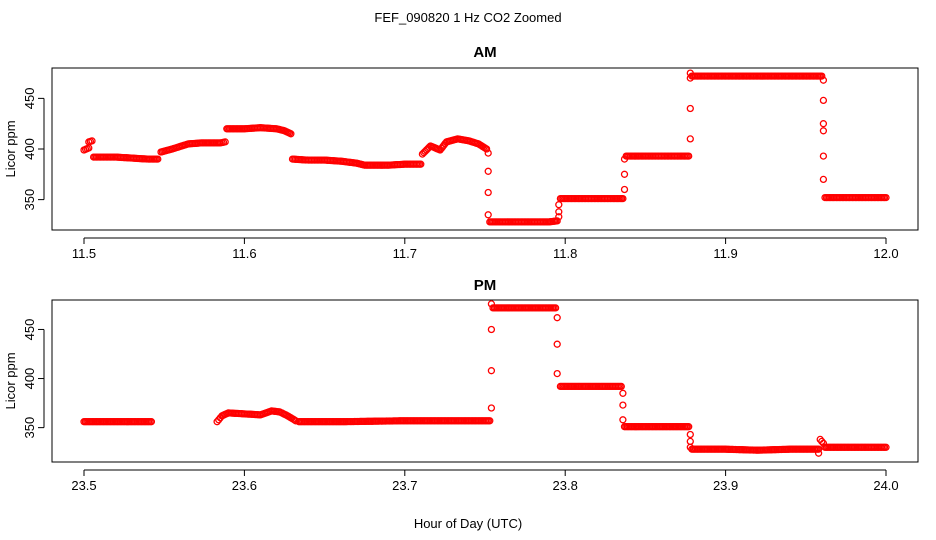 This screenshot has width=936, height=540. What do you see at coordinates (10, 148) in the screenshot?
I see `am-y-axis-label: Licor ppm` at bounding box center [10, 148].